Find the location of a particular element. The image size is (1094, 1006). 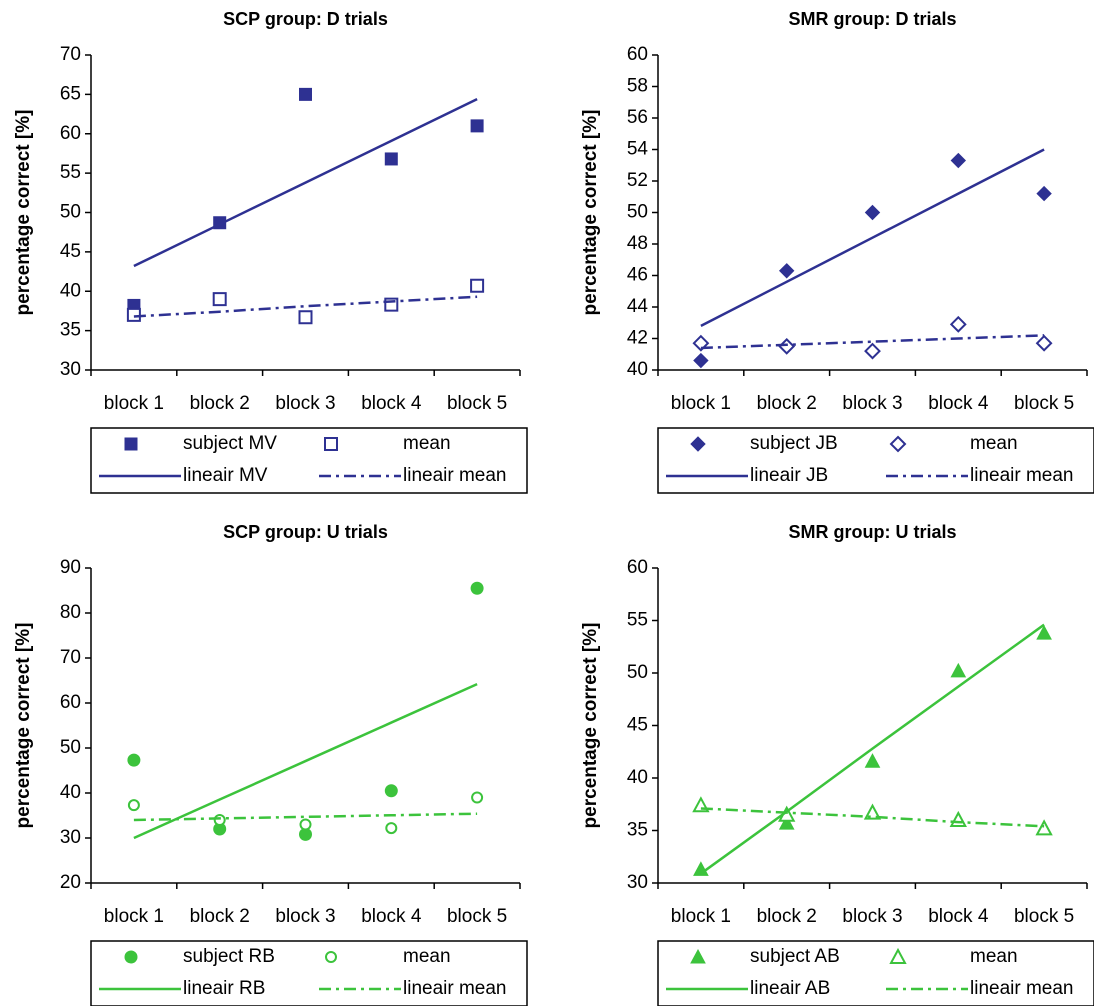

y-tick-label: 42 is located at coordinates (637, 338).